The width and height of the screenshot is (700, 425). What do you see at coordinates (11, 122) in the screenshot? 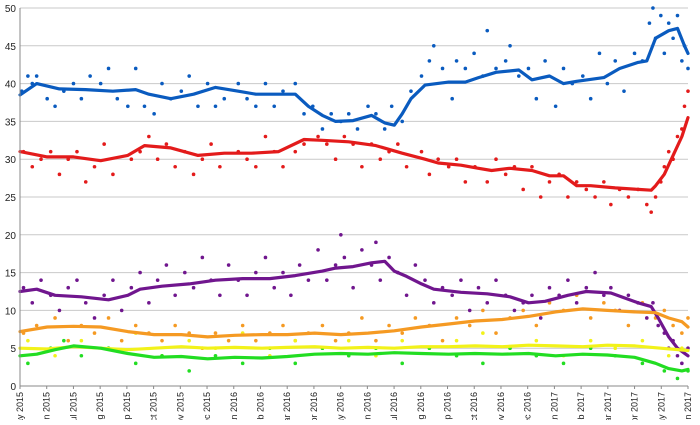
I see `y-tick-label: 35` at bounding box center [11, 122].